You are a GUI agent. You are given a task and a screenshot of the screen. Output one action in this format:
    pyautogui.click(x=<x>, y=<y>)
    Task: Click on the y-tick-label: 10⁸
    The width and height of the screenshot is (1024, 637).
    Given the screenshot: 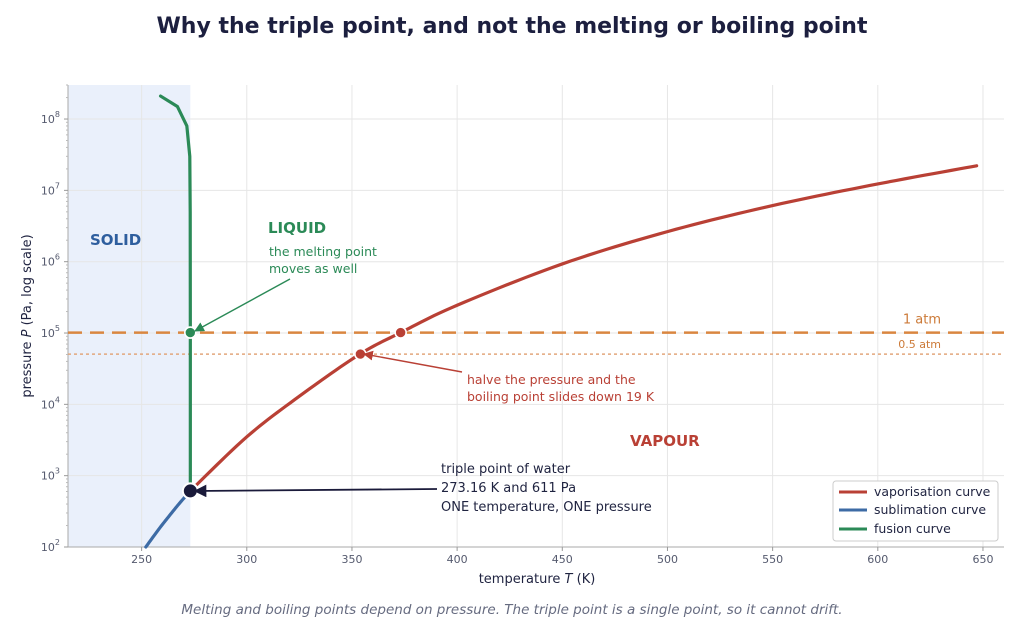 What is the action you would take?
    pyautogui.click(x=50, y=118)
    